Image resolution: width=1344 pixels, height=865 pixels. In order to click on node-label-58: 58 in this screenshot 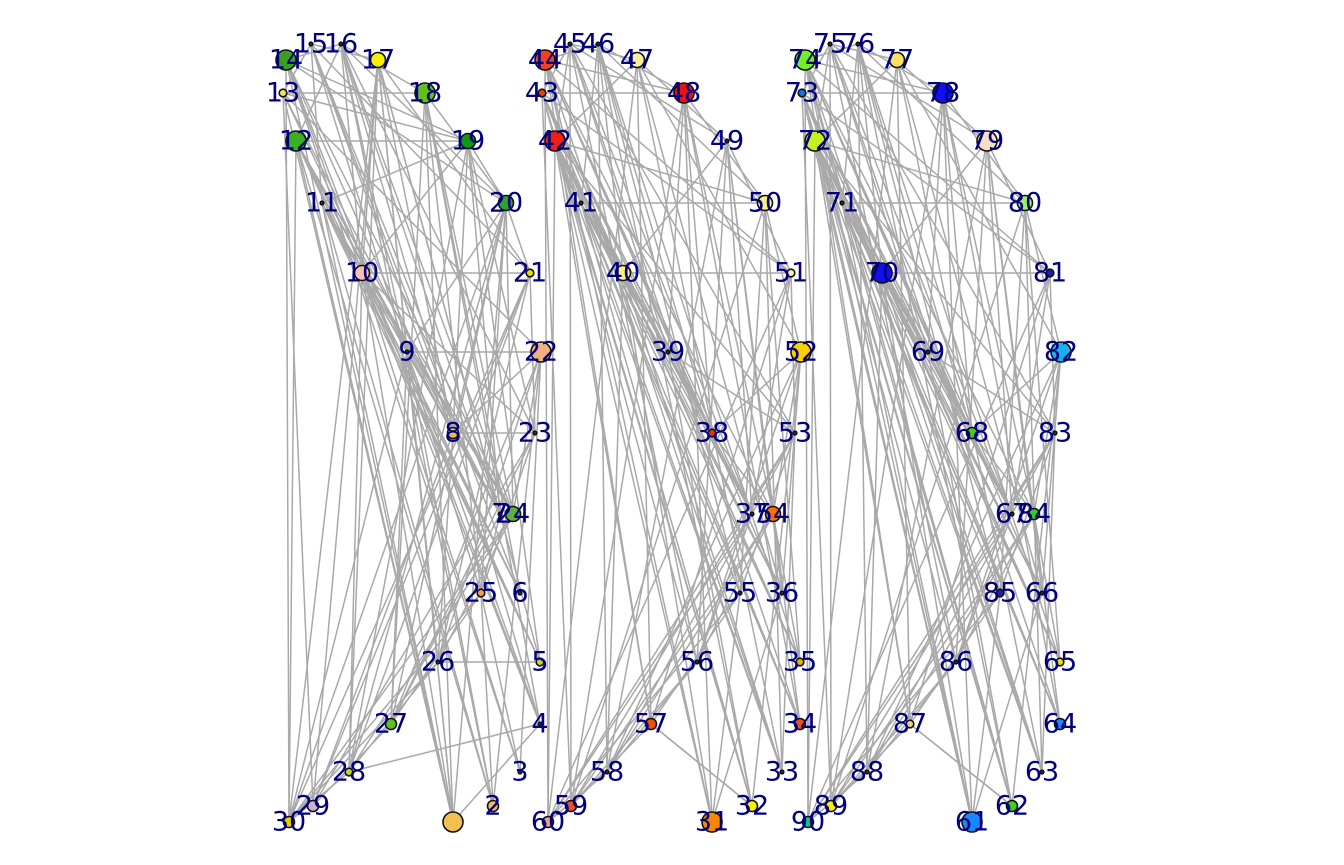, I will do `click(607, 772)`.